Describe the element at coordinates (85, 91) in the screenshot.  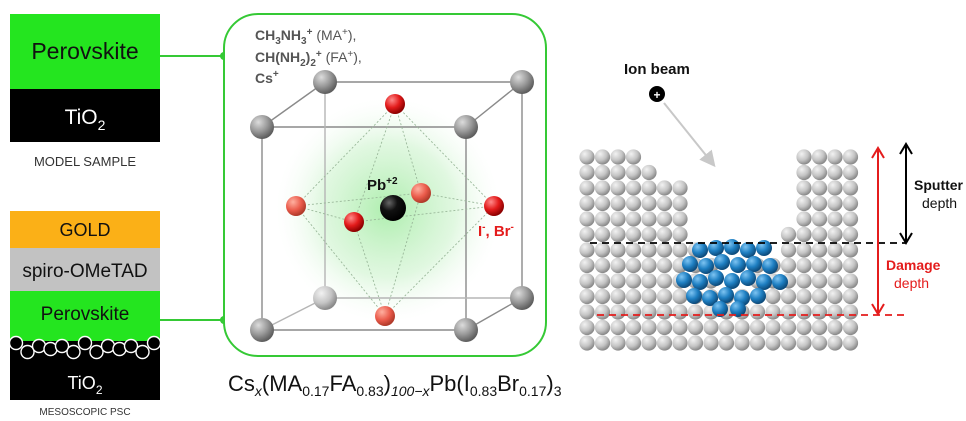
I see `model-sample-stack: Perovskite TiO2 MODEL SAMPLE` at that location.